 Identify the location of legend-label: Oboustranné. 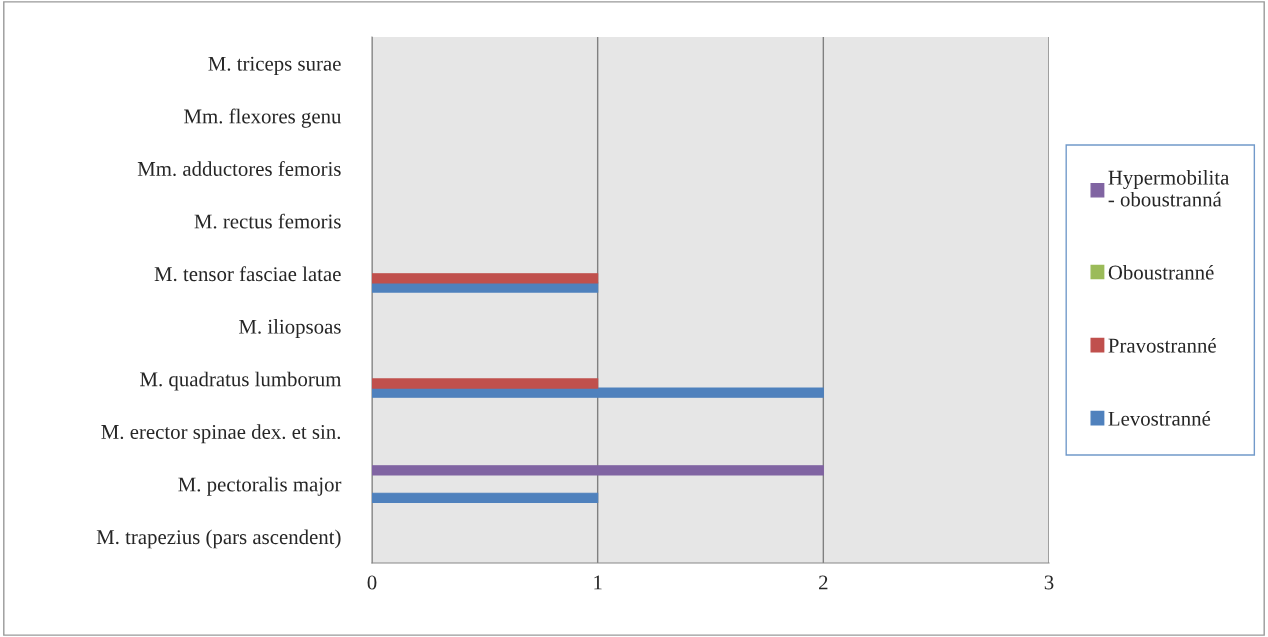
(1161, 272).